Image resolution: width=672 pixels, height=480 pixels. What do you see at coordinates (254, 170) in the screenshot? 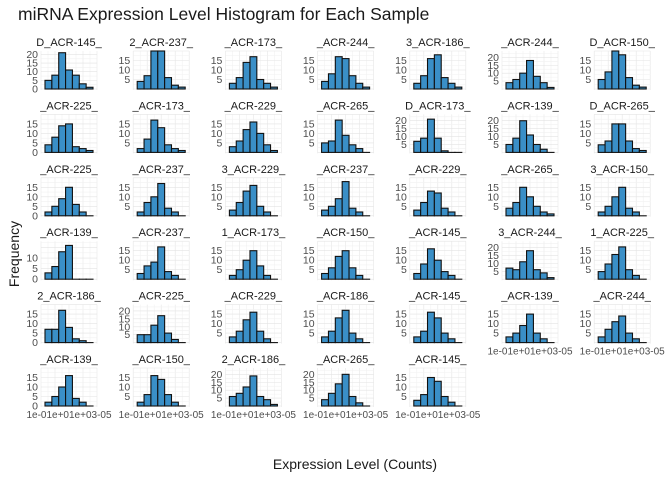
I see `facet-strip-label: 3_ACR-229_` at bounding box center [254, 170].